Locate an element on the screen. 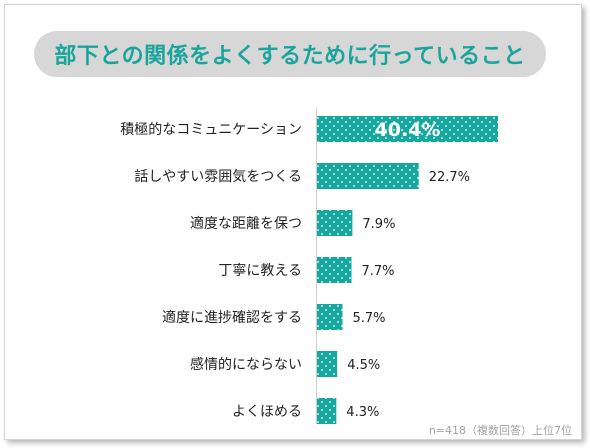 The width and height of the screenshot is (590, 448). value-label: 4.3% is located at coordinates (362, 412).